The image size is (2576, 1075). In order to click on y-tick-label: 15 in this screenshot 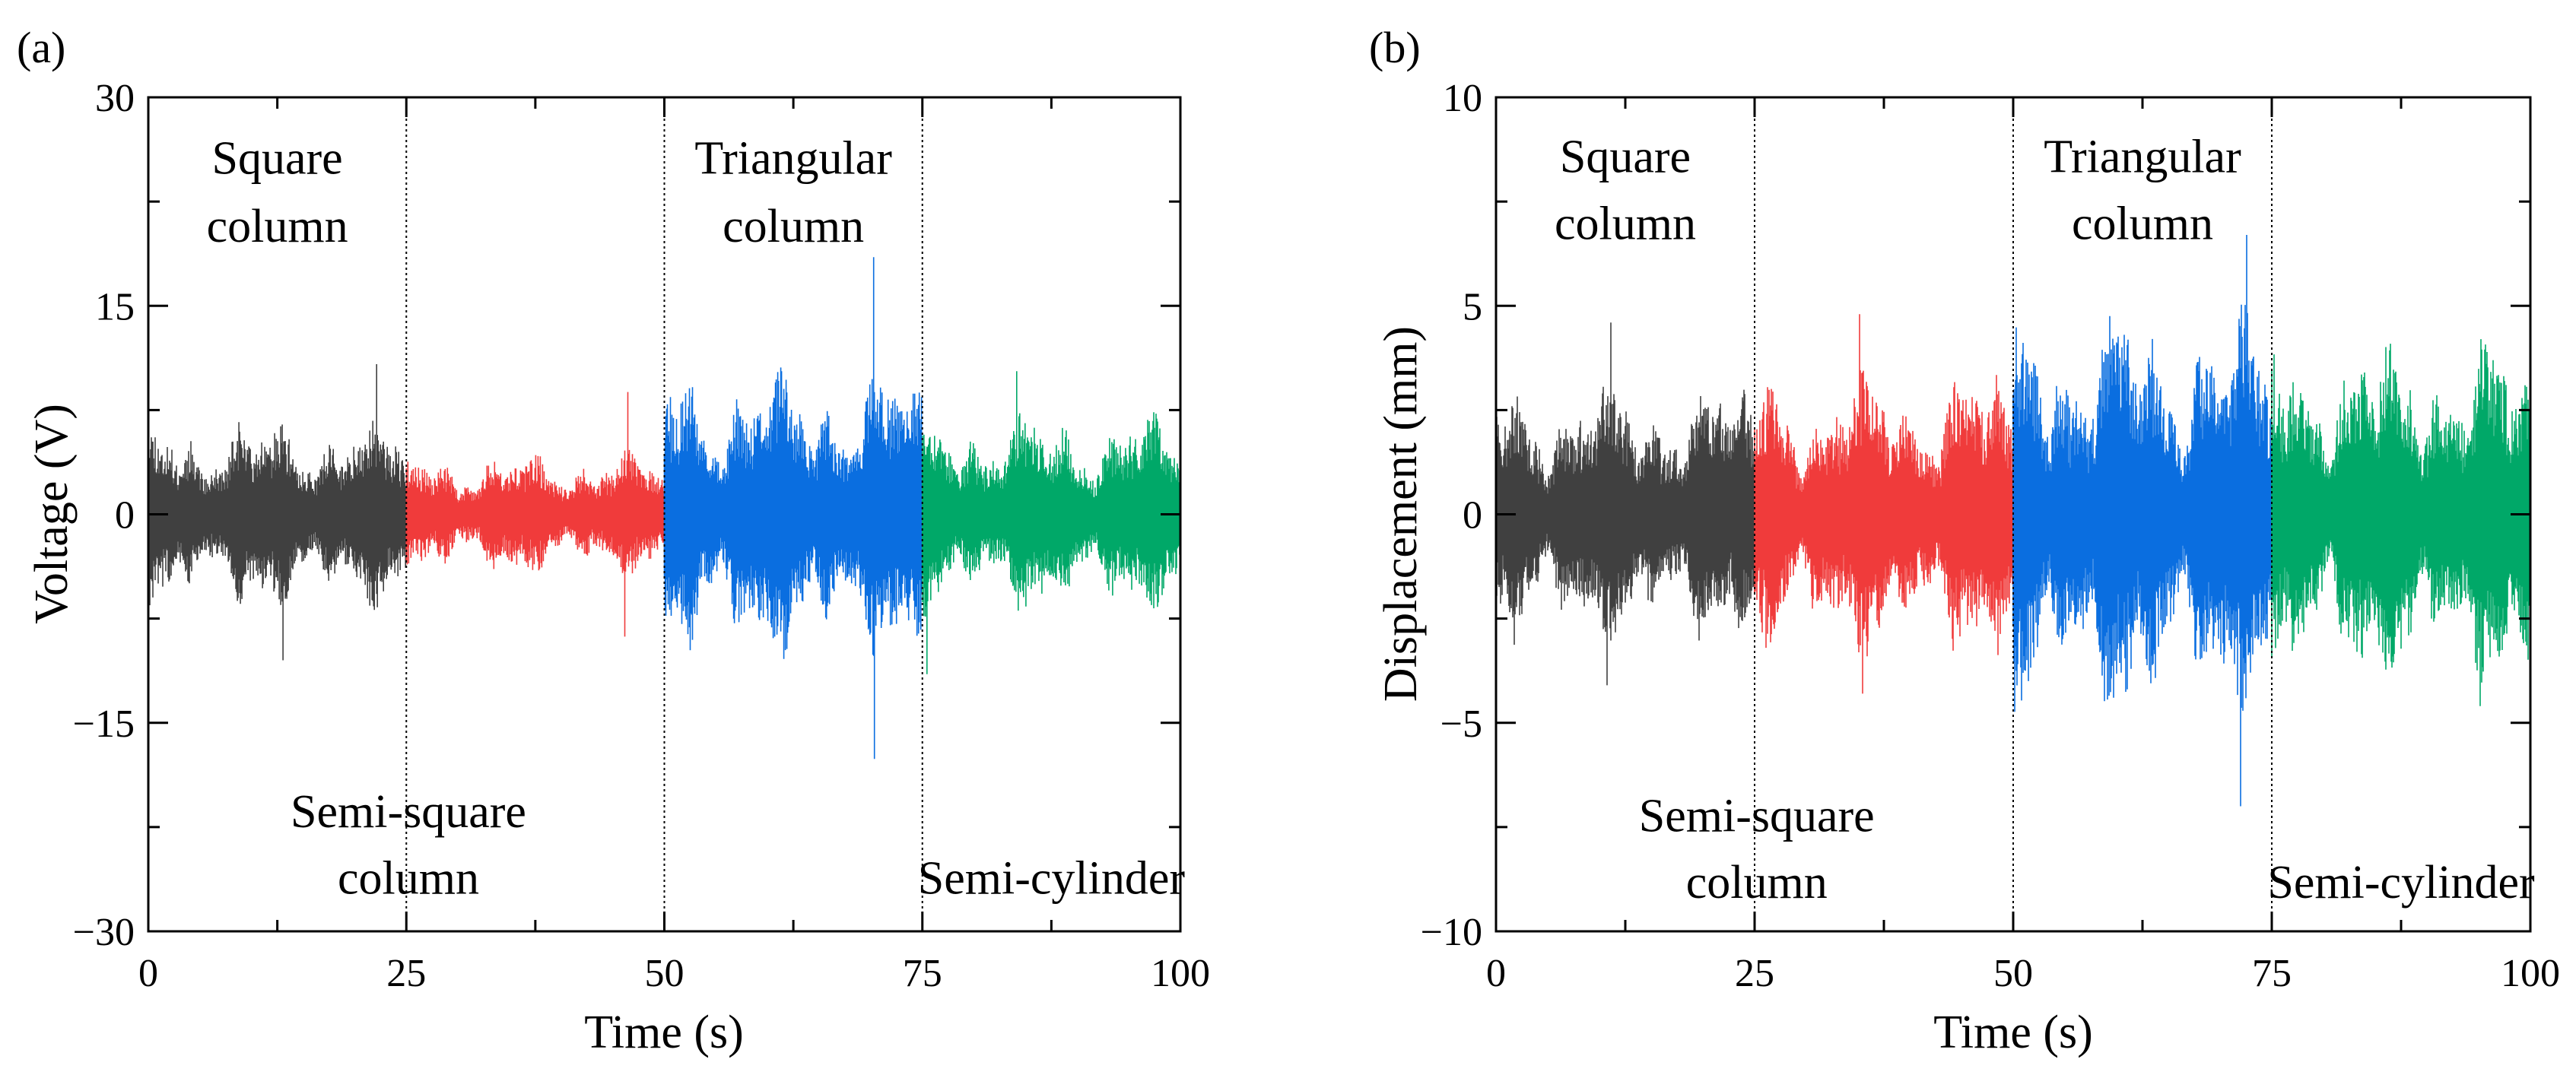, I will do `click(115, 306)`.